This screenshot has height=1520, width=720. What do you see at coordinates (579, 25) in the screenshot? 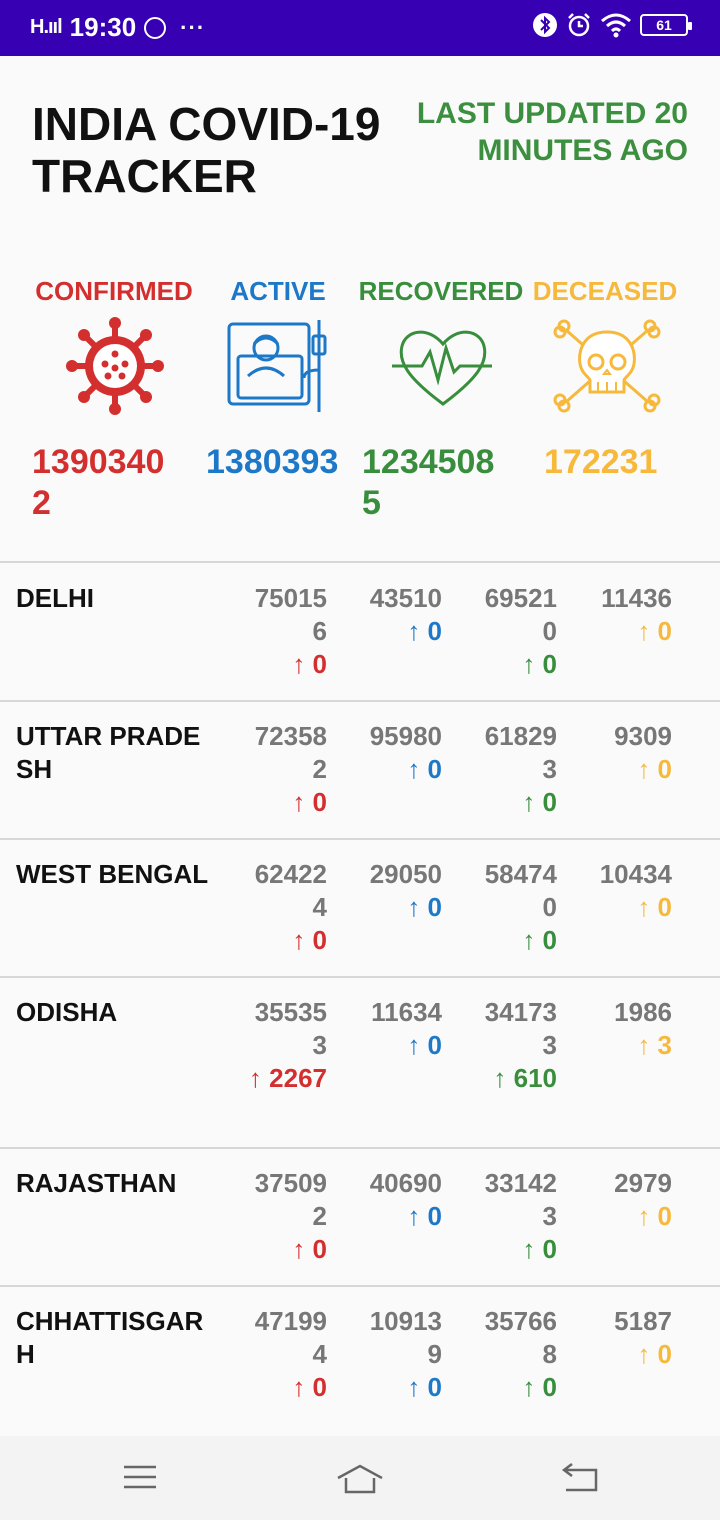
I see `alarm-icon` at bounding box center [579, 25].